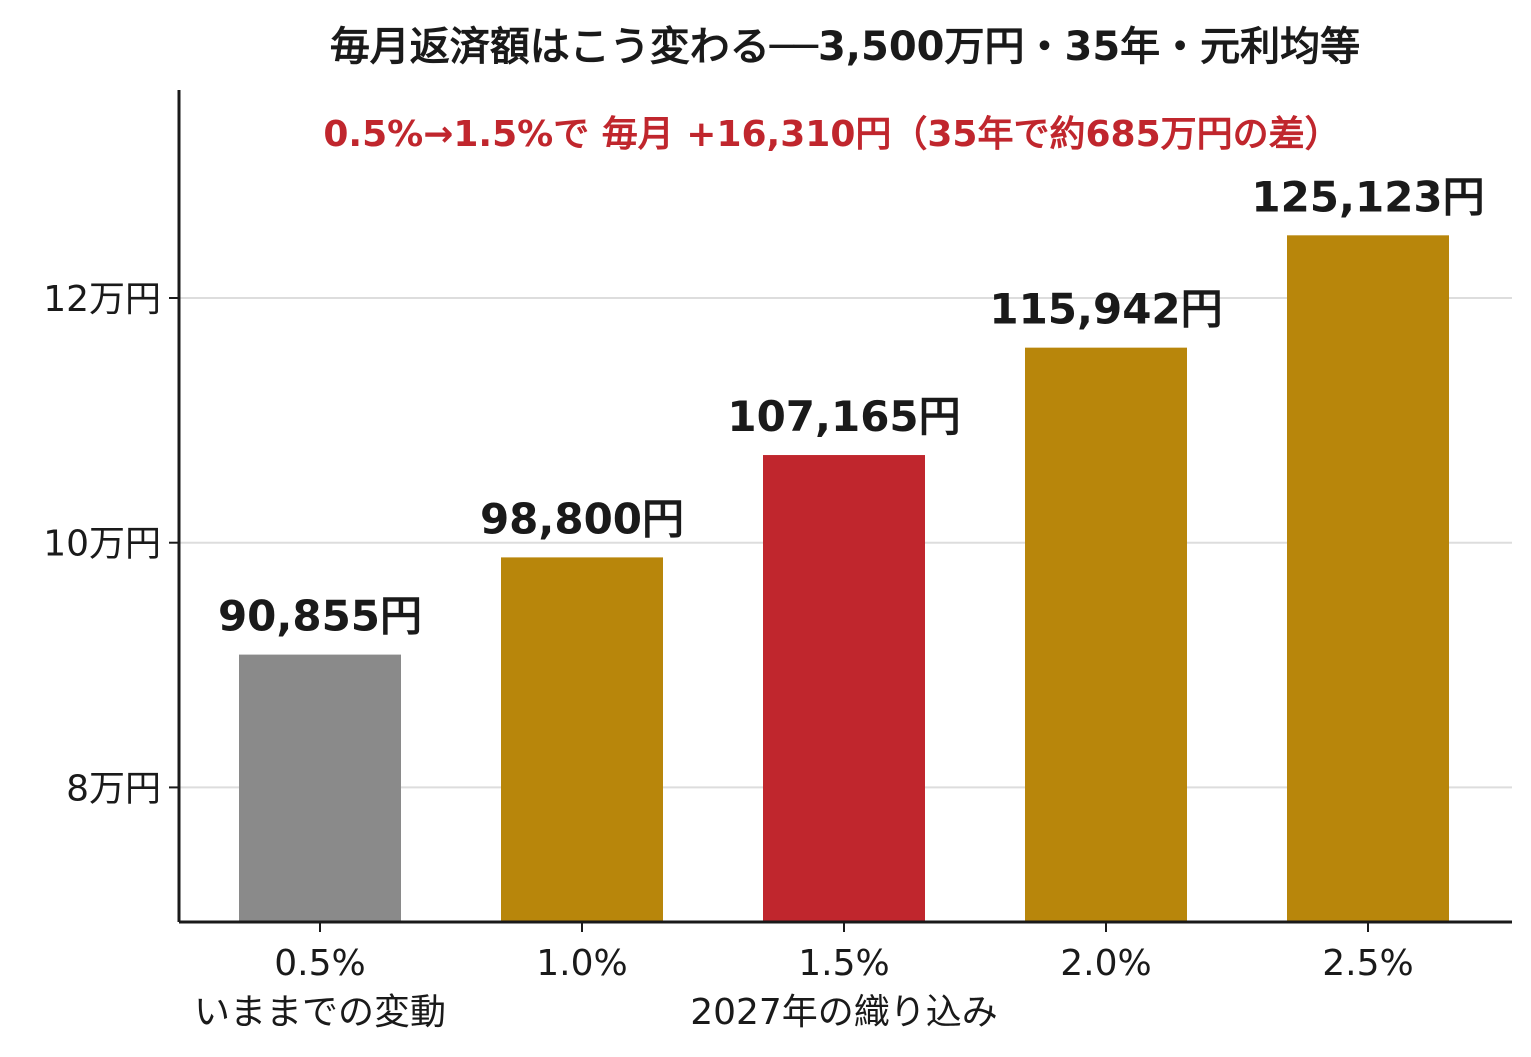 The height and width of the screenshot is (1057, 1531). What do you see at coordinates (843, 963) in the screenshot?
I see `x-tick-label: 1.5%` at bounding box center [843, 963].